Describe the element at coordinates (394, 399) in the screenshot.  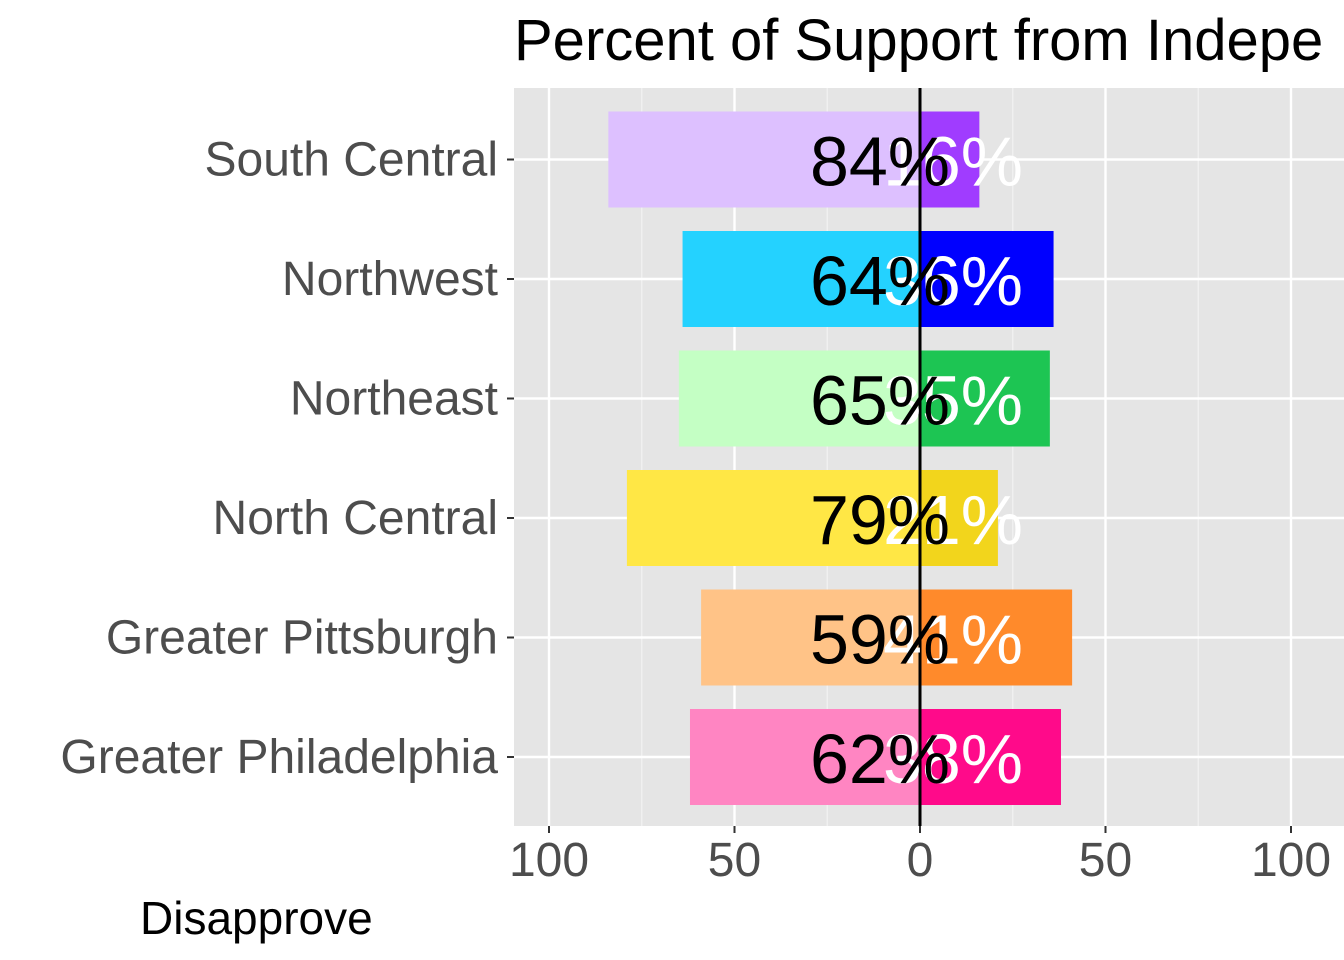
I see `y-tick-label: Northeast` at that location.